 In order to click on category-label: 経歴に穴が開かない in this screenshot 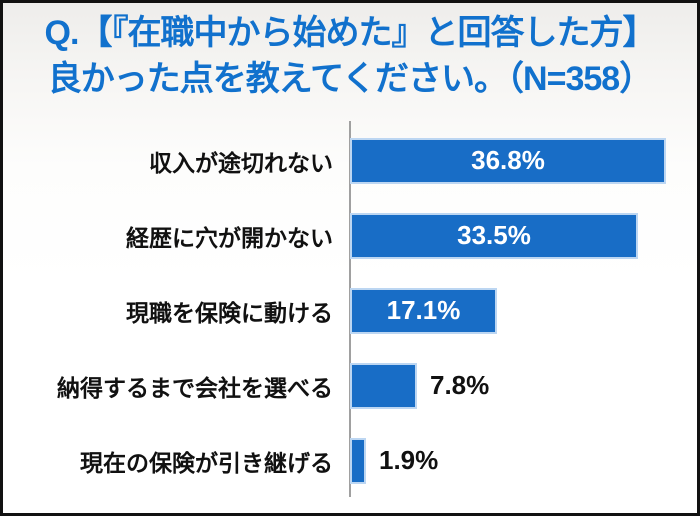, I will do `click(229, 237)`.